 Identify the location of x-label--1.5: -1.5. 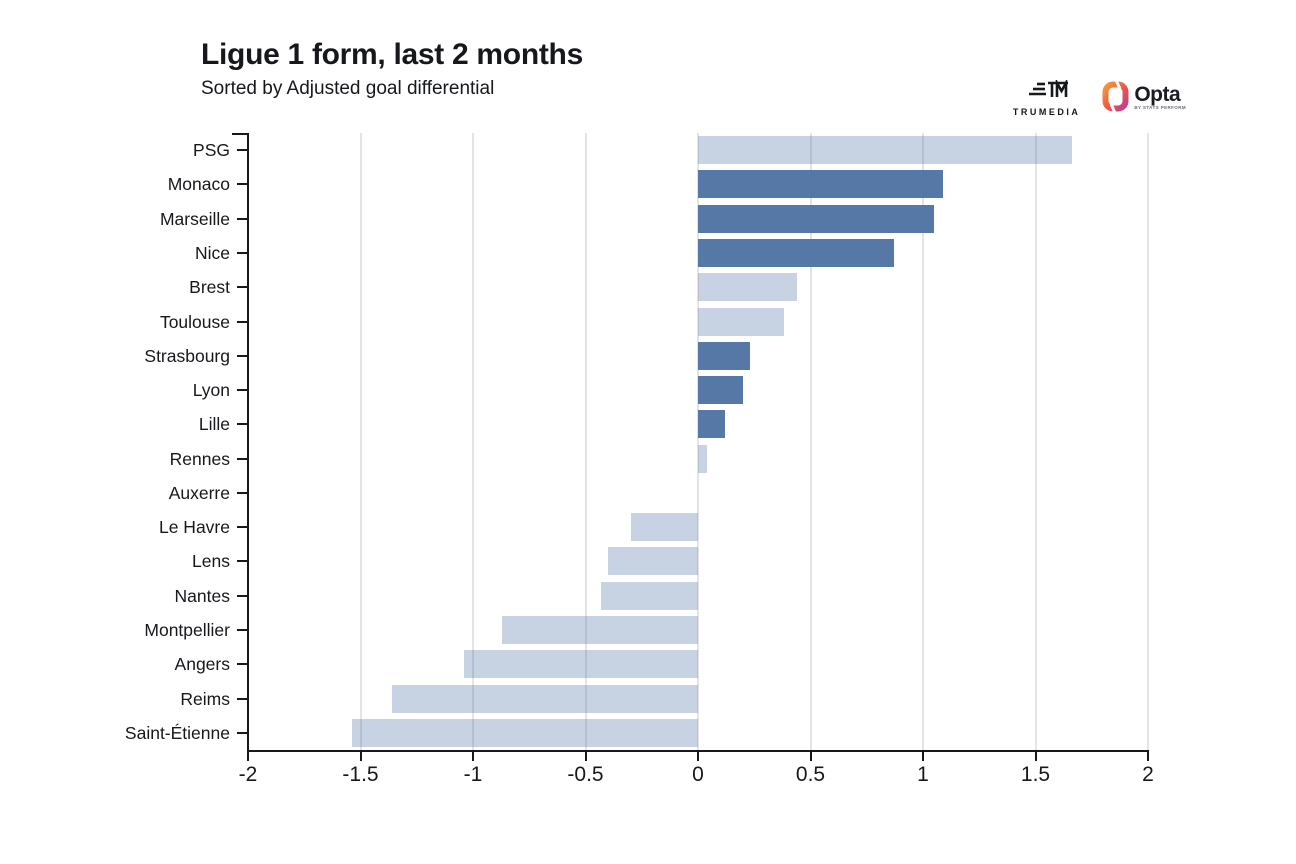
(360, 774).